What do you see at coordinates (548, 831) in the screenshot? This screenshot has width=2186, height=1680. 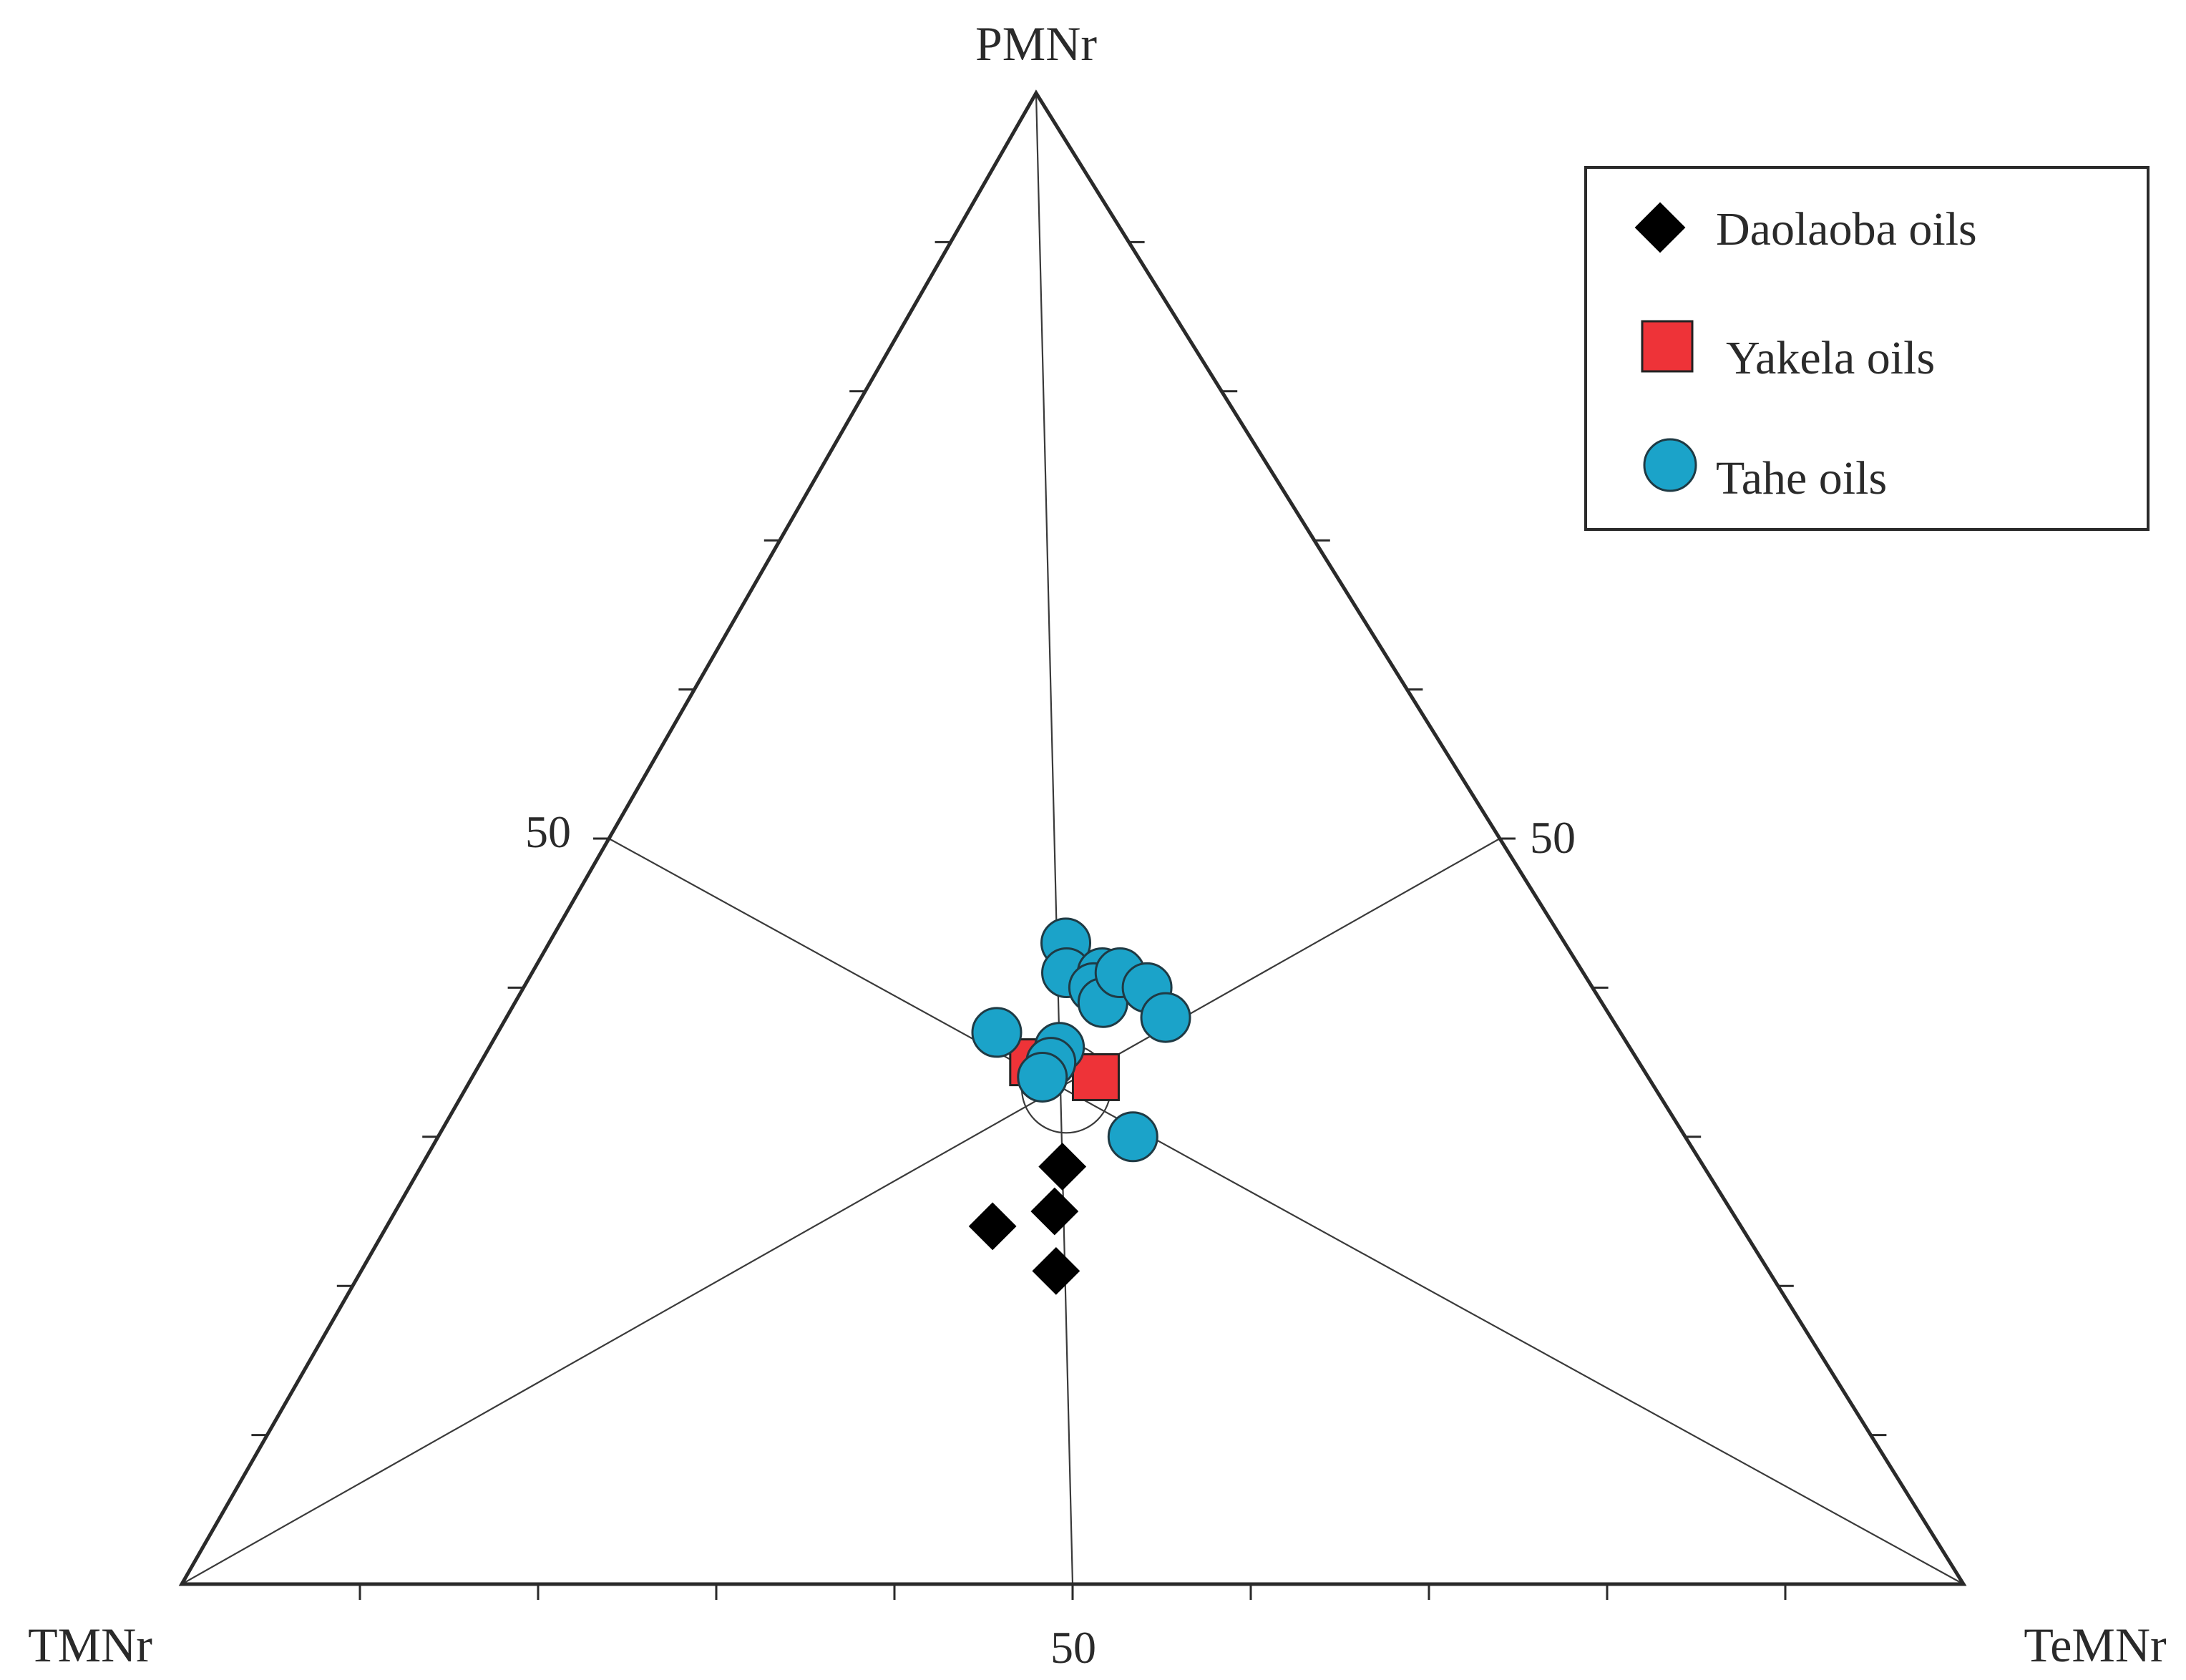 I see `tick-label-left-50: 50` at bounding box center [548, 831].